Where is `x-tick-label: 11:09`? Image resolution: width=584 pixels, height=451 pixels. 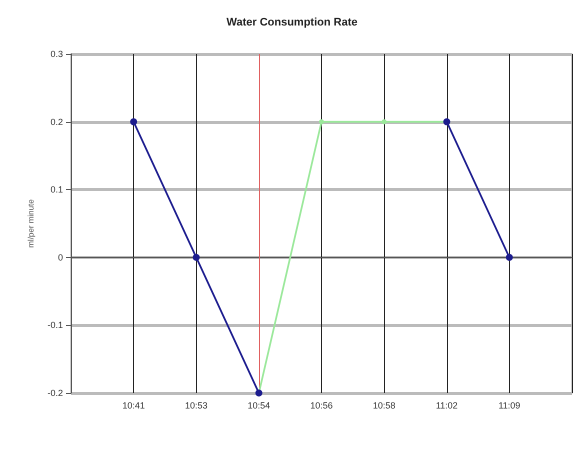
x-tick-label: 11:09 is located at coordinates (509, 405).